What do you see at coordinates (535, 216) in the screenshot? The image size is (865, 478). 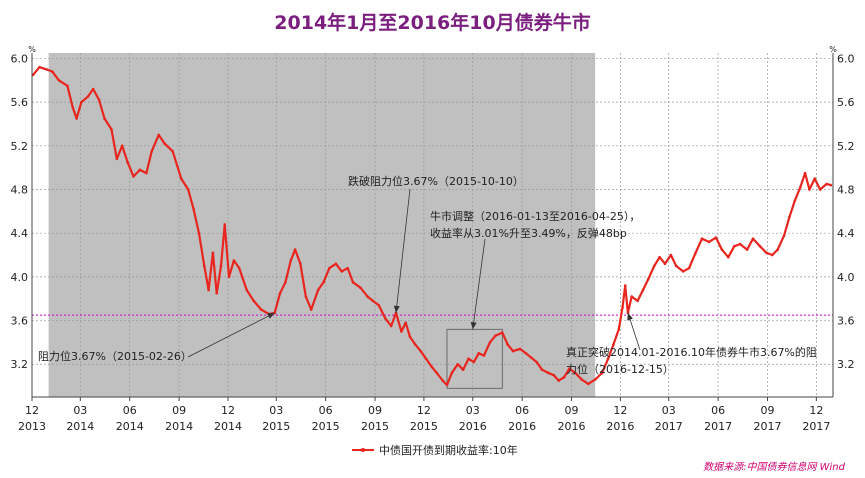 I see `annotation-text: 牛市调整（2016-01-13至2016-04-25），` at bounding box center [535, 216].